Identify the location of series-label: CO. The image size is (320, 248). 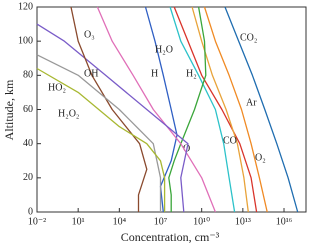
(230, 140).